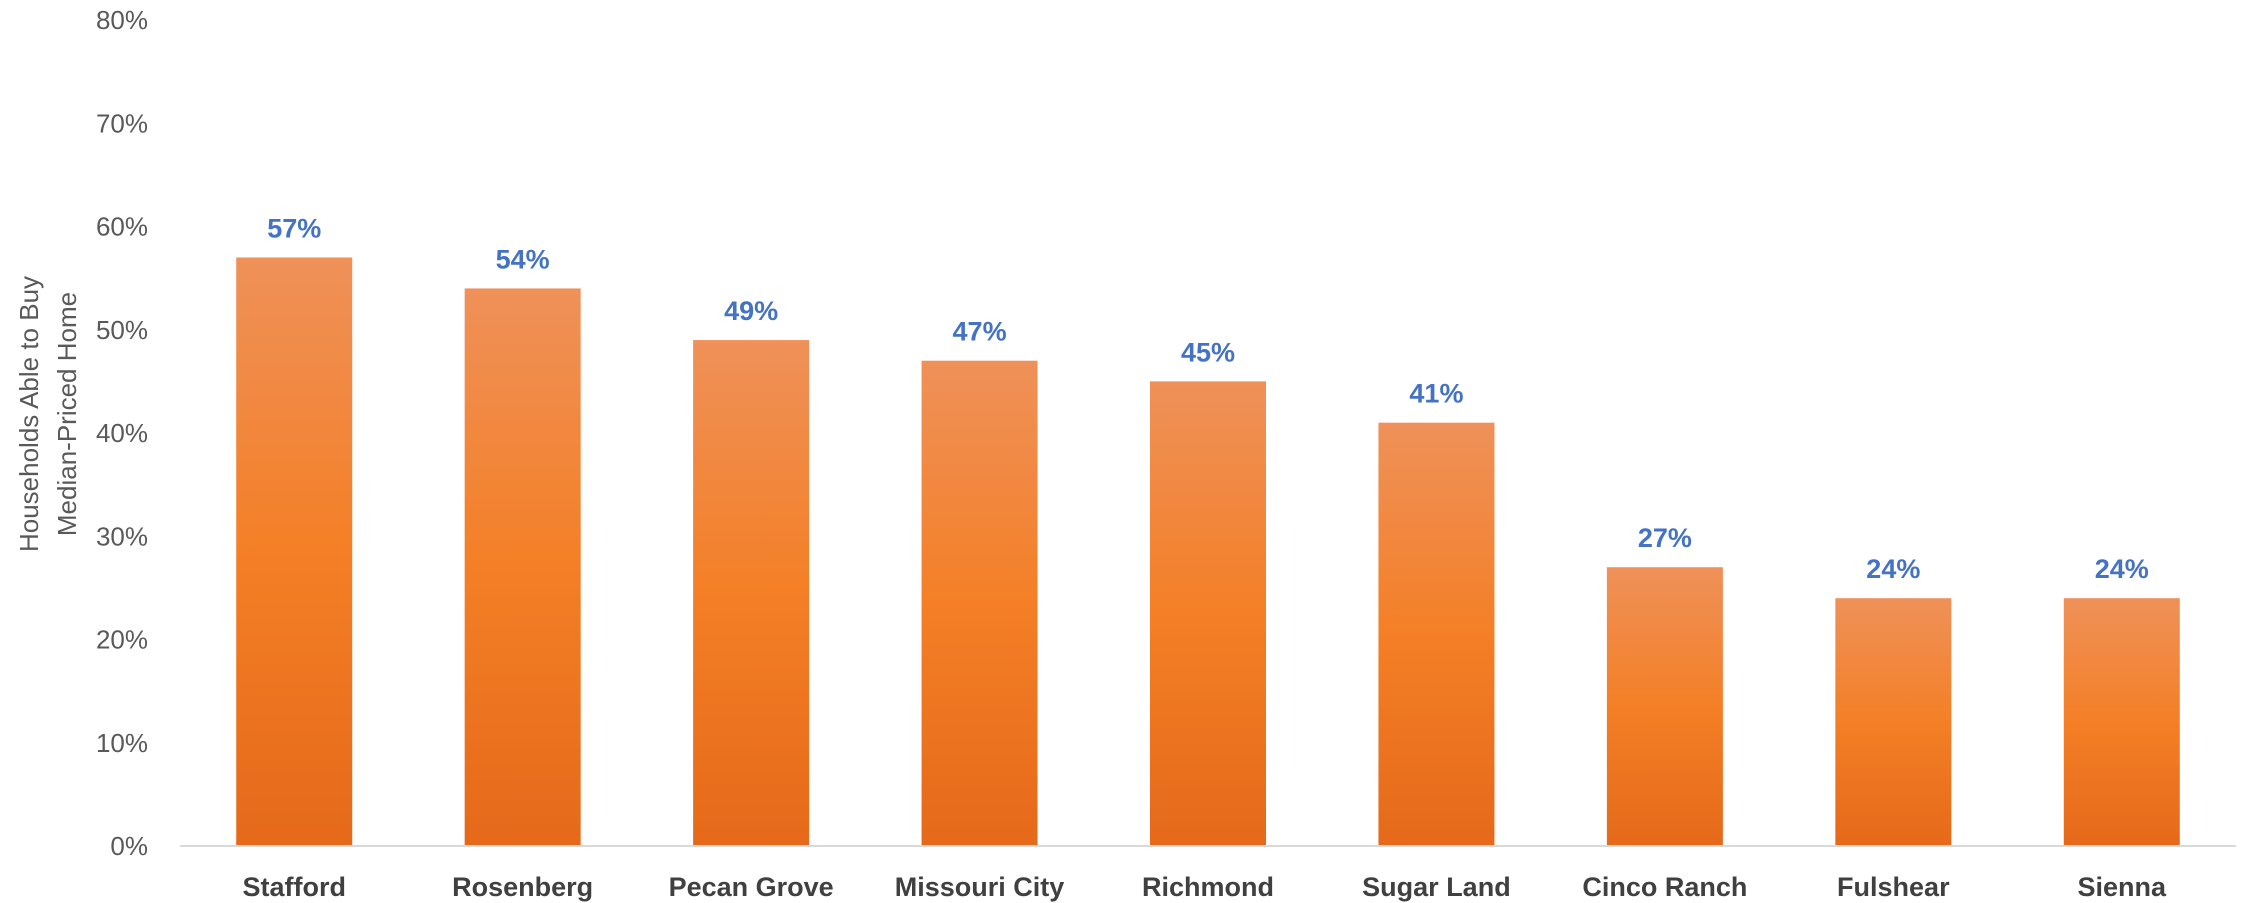 Image resolution: width=2244 pixels, height=903 pixels. I want to click on bar-data-label: 47%, so click(980, 332).